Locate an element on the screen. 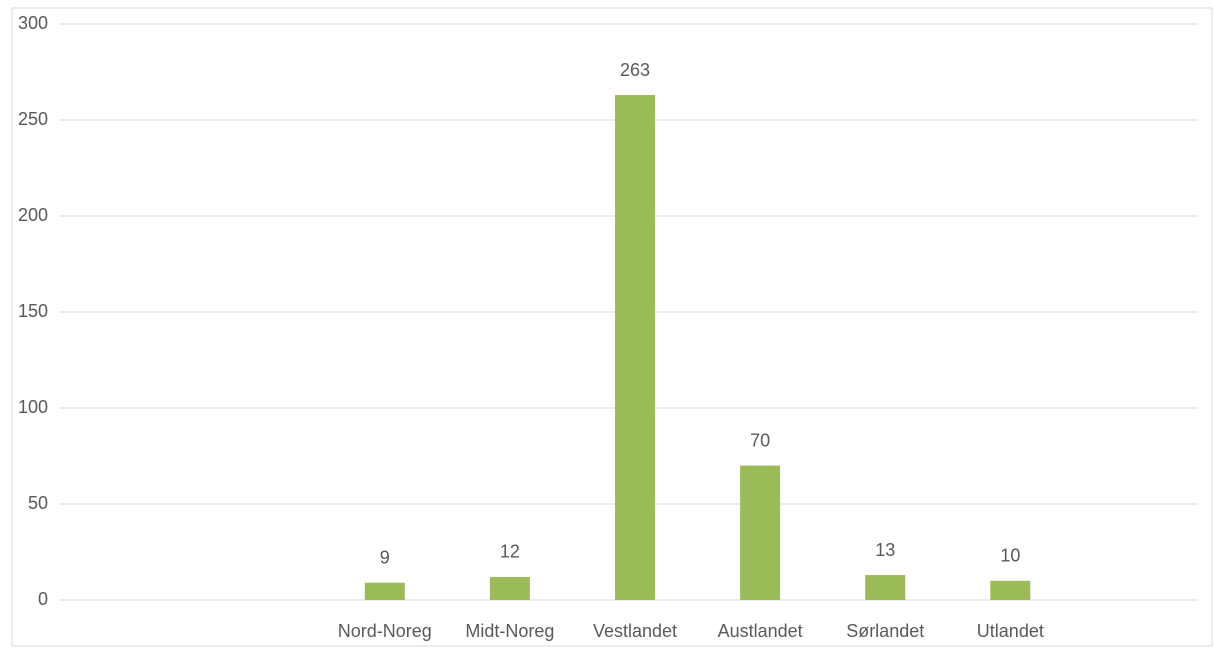  x-tick-label: Sørlandet is located at coordinates (885, 631).